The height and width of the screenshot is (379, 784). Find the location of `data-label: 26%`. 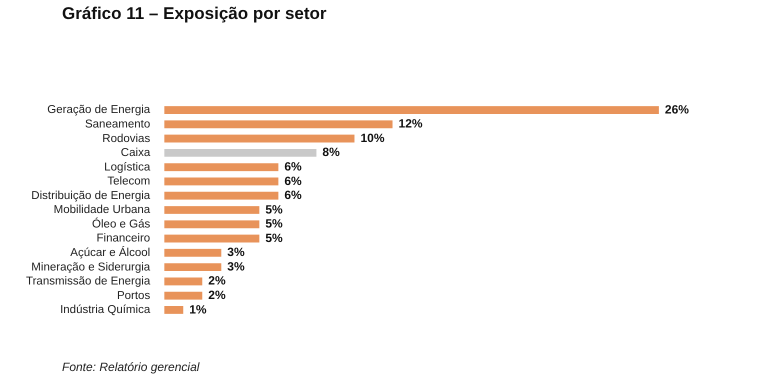

data-label: 26% is located at coordinates (677, 109).